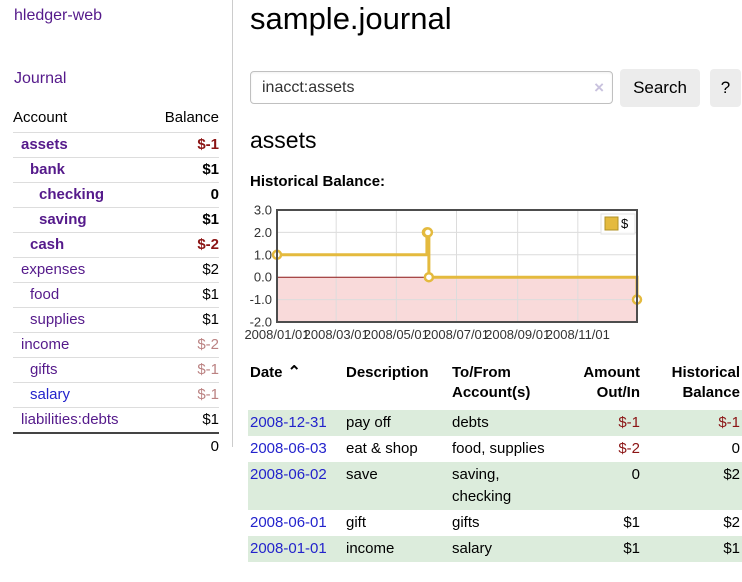  Describe the element at coordinates (116, 119) in the screenshot. I see `accounts-table-header-row: Account Balance` at that location.